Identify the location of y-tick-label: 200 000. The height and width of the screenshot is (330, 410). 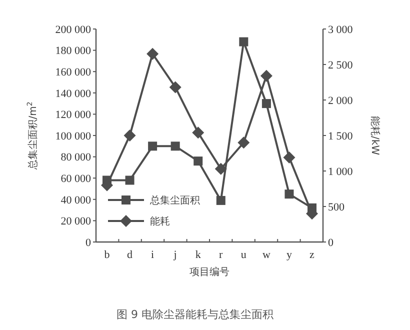
(73, 30).